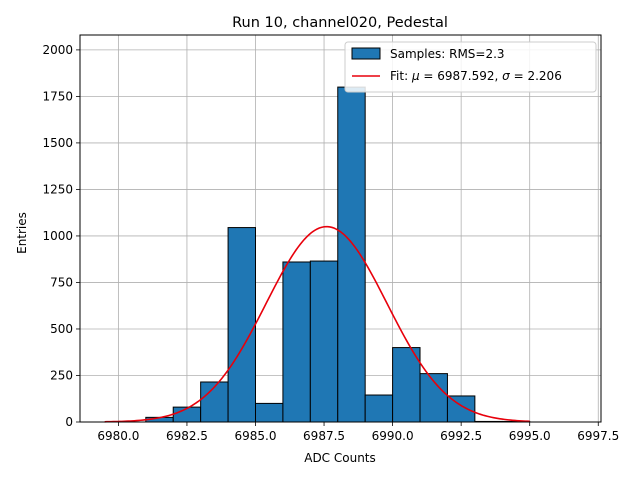  What do you see at coordinates (22, 233) in the screenshot?
I see `y-axis-label: Entries` at bounding box center [22, 233].